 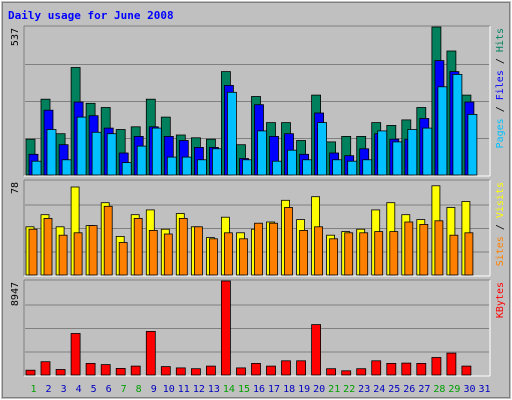 I want to click on y-max-label: 8947, so click(x=15, y=294).